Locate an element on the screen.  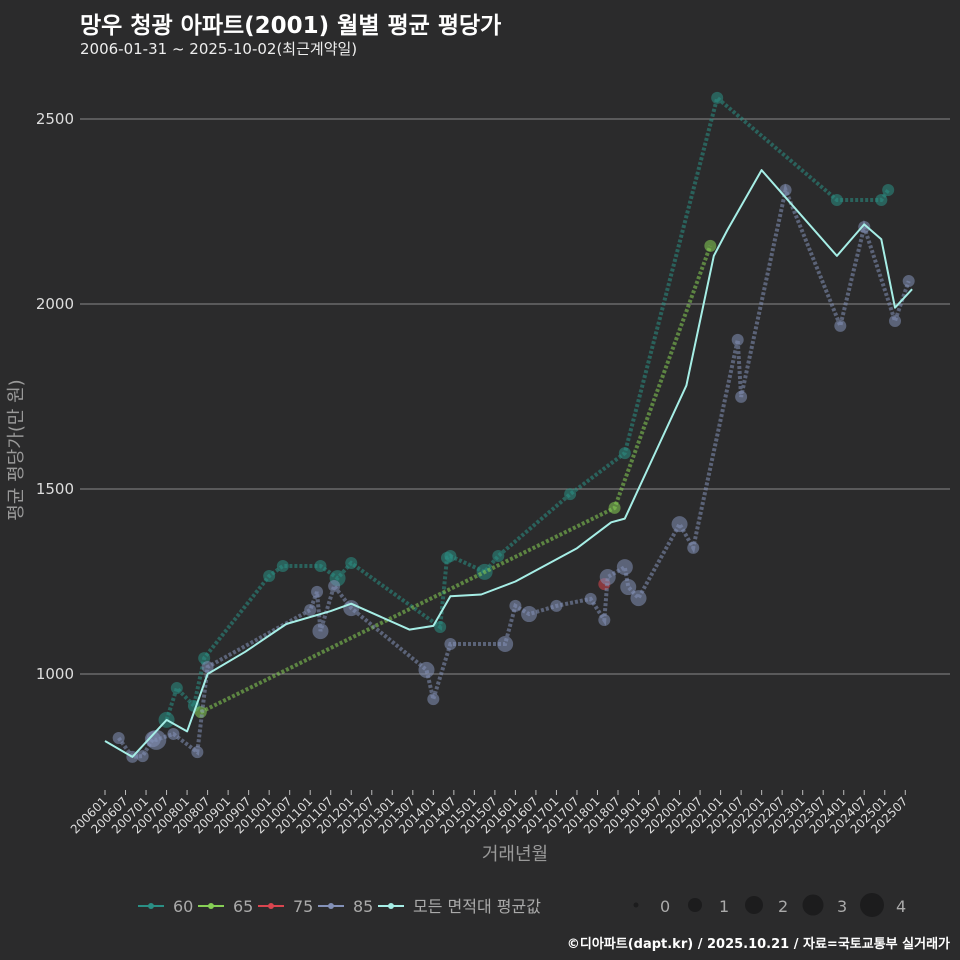
legend-label: 60 is located at coordinates (183, 906).